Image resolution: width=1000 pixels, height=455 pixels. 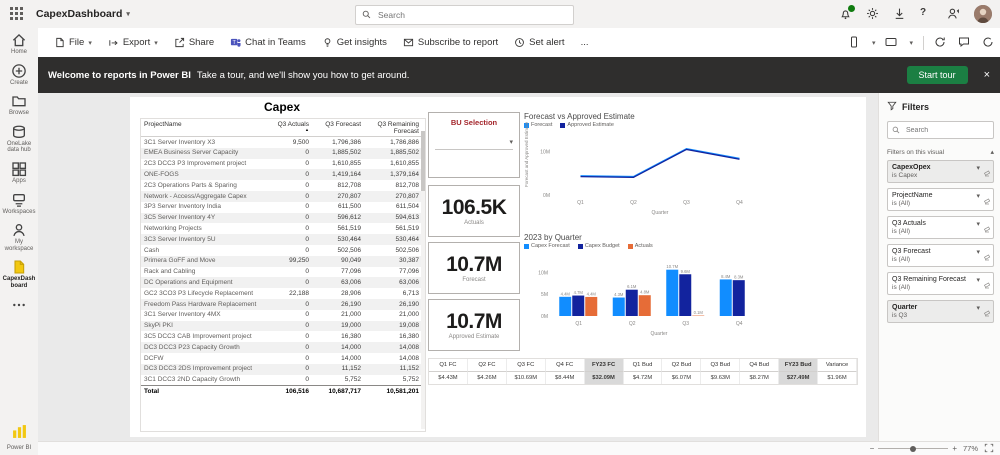 I want to click on bar-capex-budget-q2, so click(x=631, y=302).